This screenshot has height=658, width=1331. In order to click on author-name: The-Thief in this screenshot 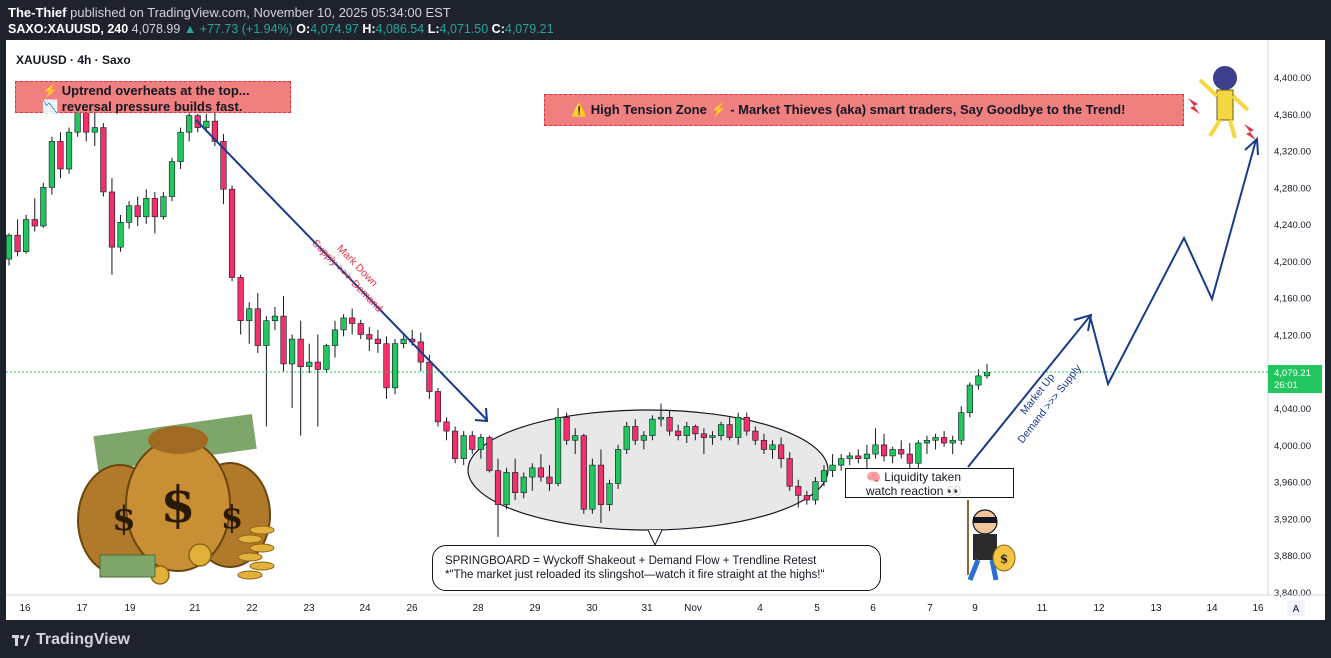, I will do `click(37, 12)`.